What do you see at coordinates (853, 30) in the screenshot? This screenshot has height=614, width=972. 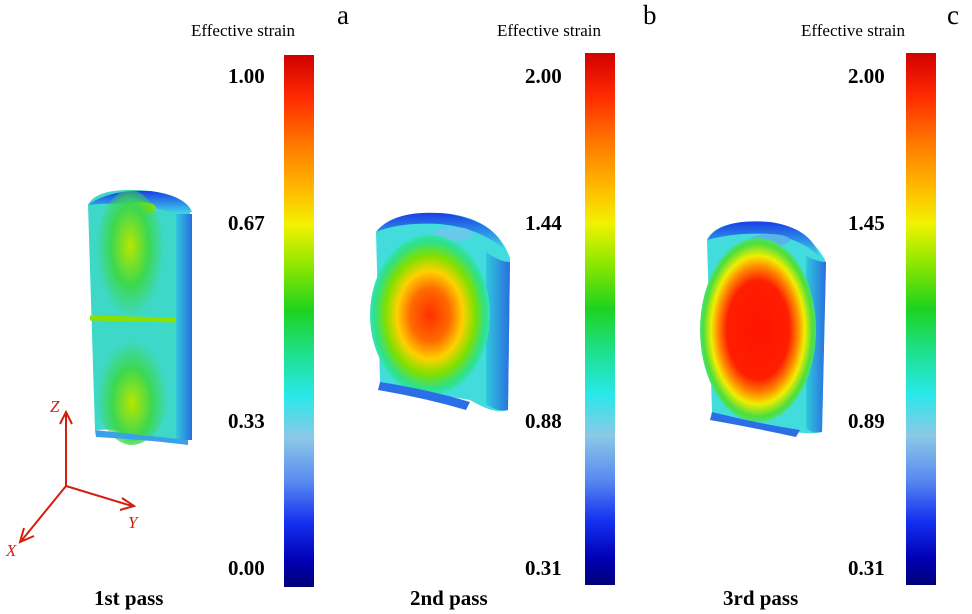 I see `colorbar-title-c: Effective strain` at bounding box center [853, 30].